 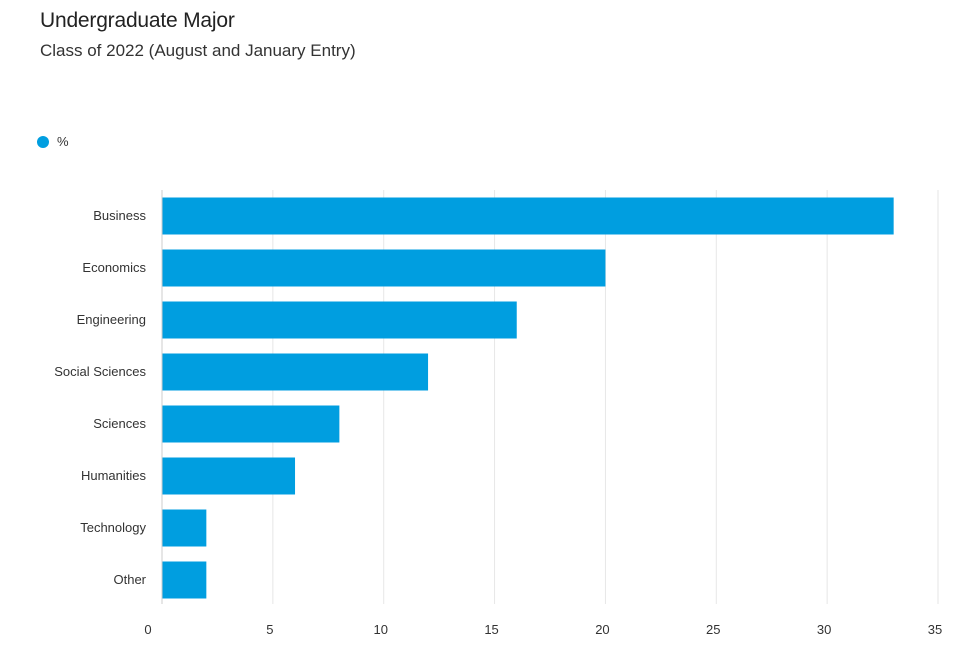 I want to click on chart-subtitle: Class of 2022 (August and January Entry), so click(x=198, y=50).